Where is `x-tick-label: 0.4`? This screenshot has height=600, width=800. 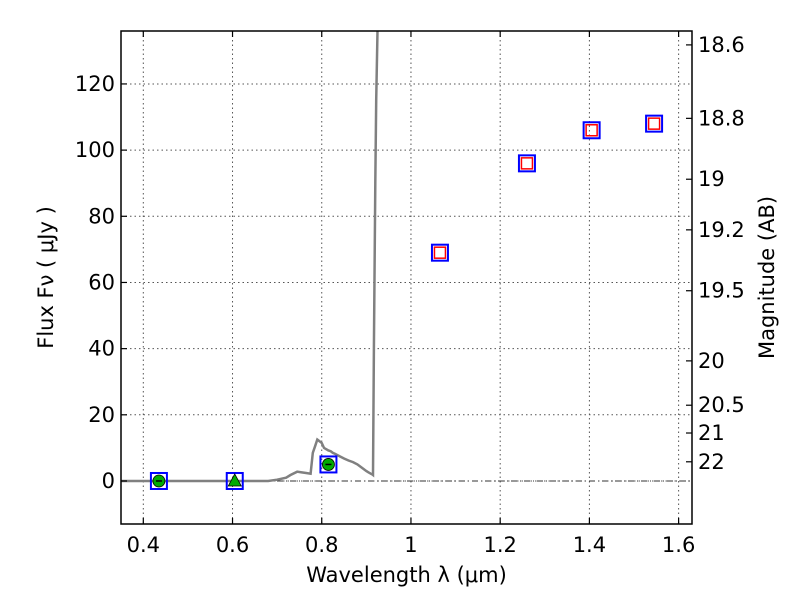 x-tick-label: 0.4 is located at coordinates (143, 545).